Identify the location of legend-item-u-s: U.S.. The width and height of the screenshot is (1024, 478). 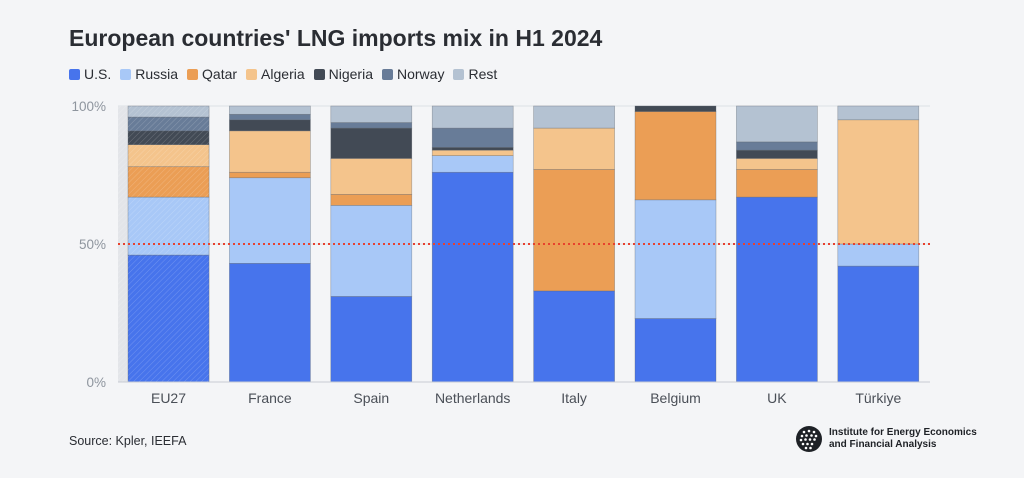
(90, 74).